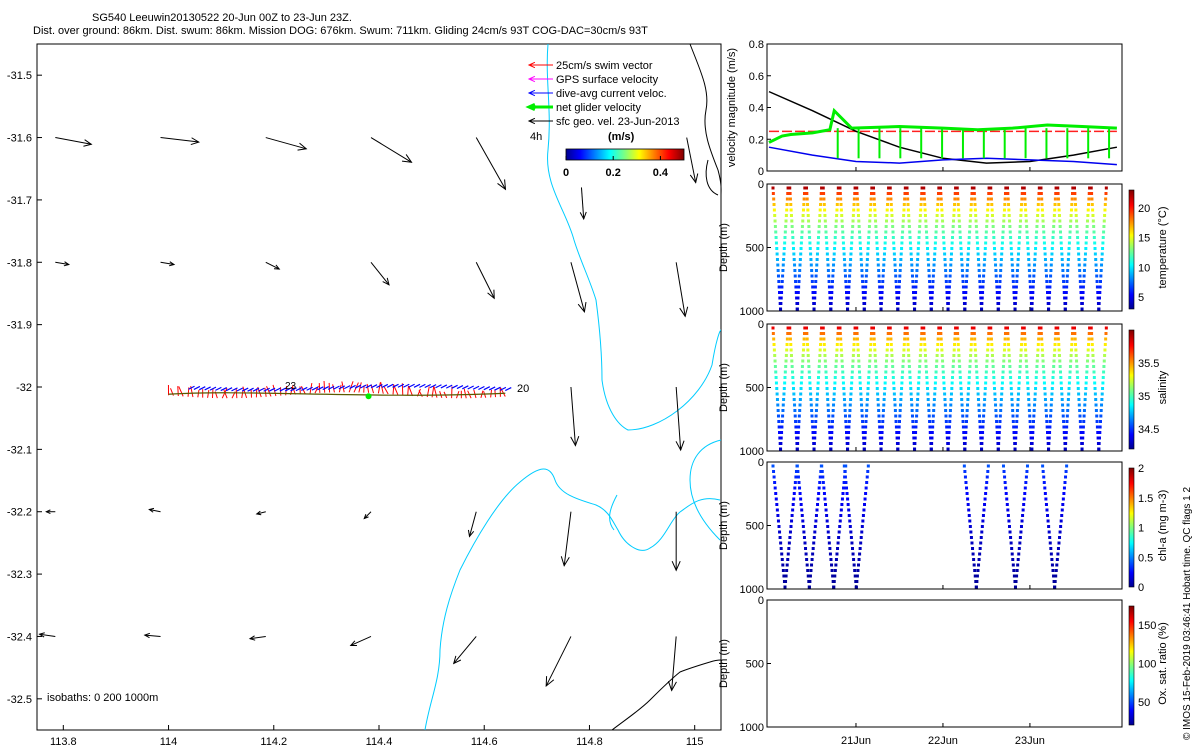  I want to click on legend-label: dive-avg current veloc., so click(611, 94).